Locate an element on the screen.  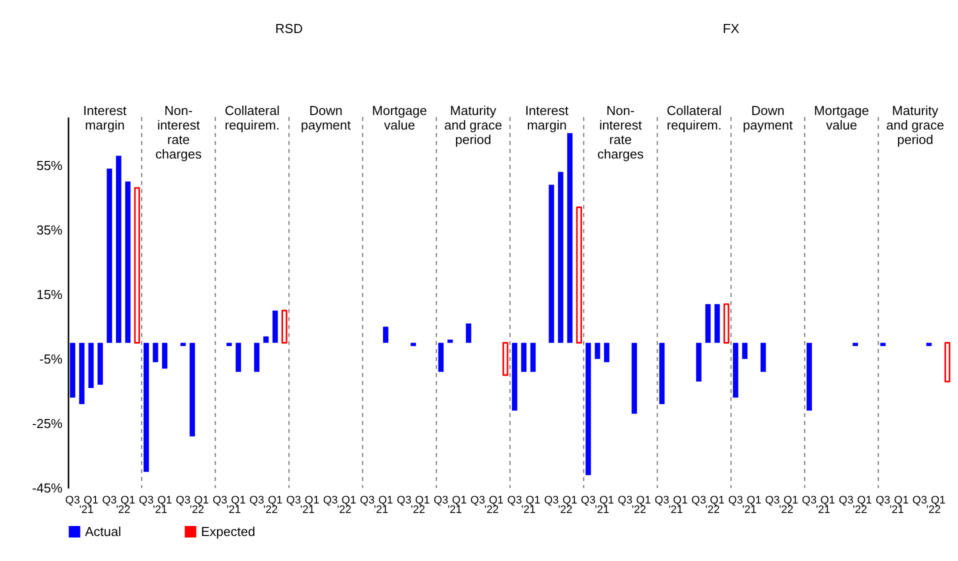
text: FX is located at coordinates (731, 28).